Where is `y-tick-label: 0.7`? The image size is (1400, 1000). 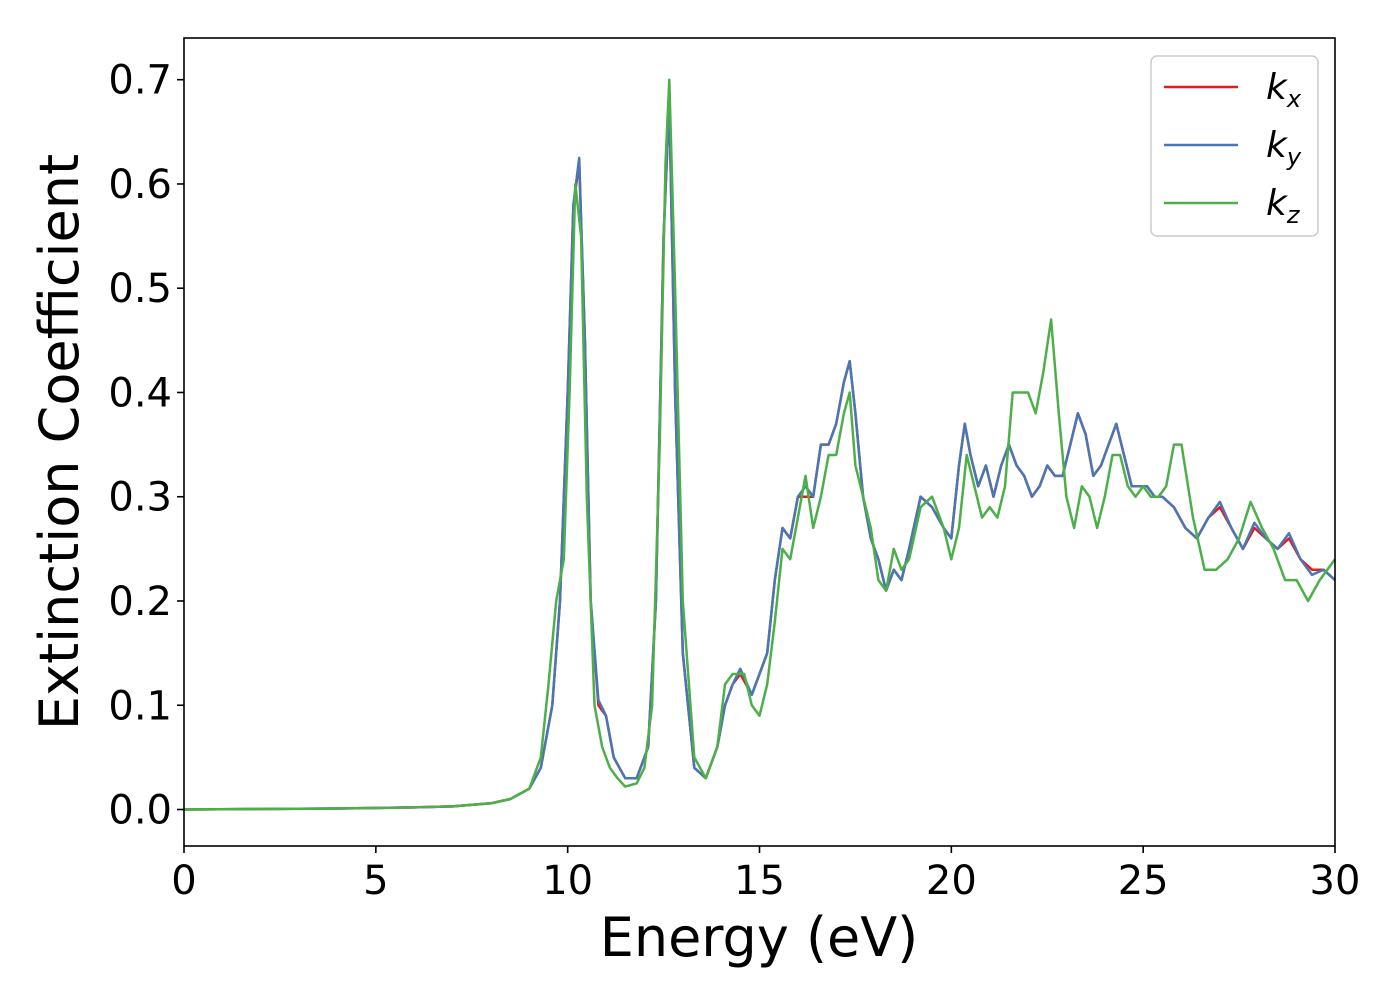 y-tick-label: 0.7 is located at coordinates (140, 81).